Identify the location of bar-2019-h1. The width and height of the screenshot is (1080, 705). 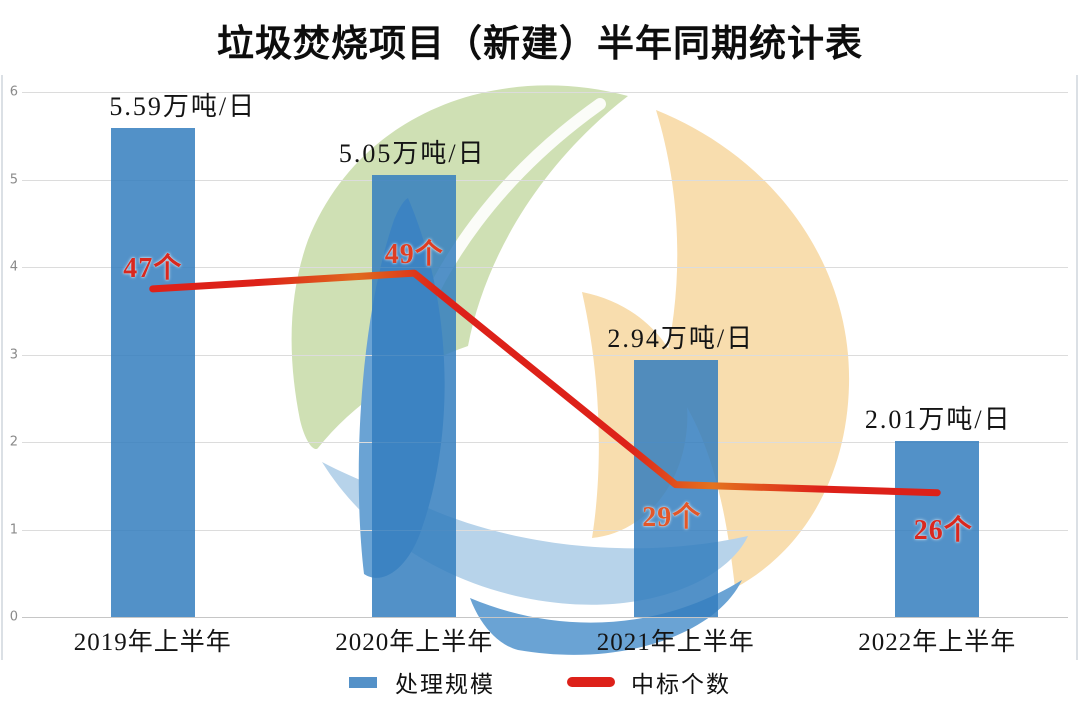
(152, 372).